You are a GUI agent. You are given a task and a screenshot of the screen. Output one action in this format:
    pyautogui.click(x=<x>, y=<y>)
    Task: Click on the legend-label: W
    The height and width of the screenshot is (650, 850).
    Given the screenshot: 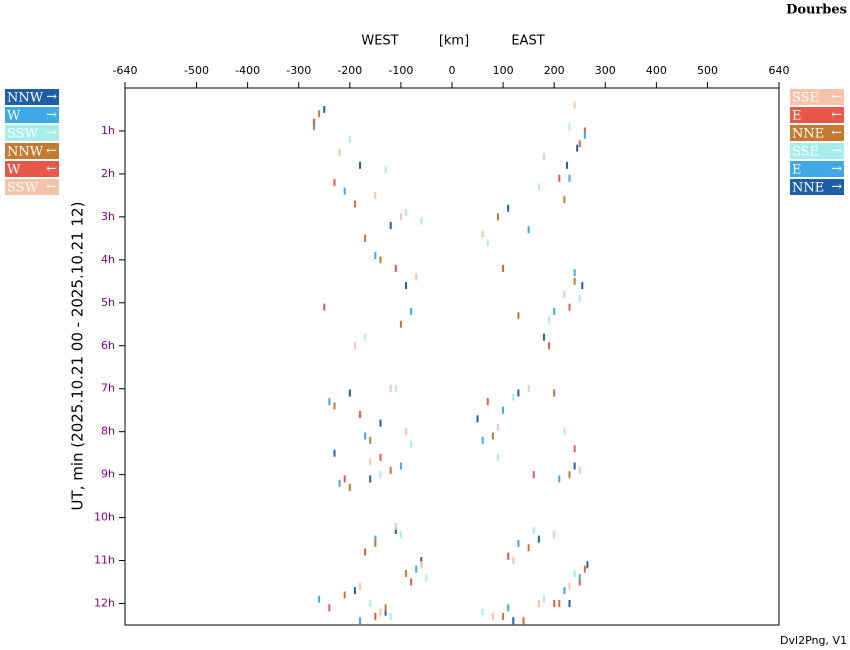 What is the action you would take?
    pyautogui.click(x=14, y=116)
    